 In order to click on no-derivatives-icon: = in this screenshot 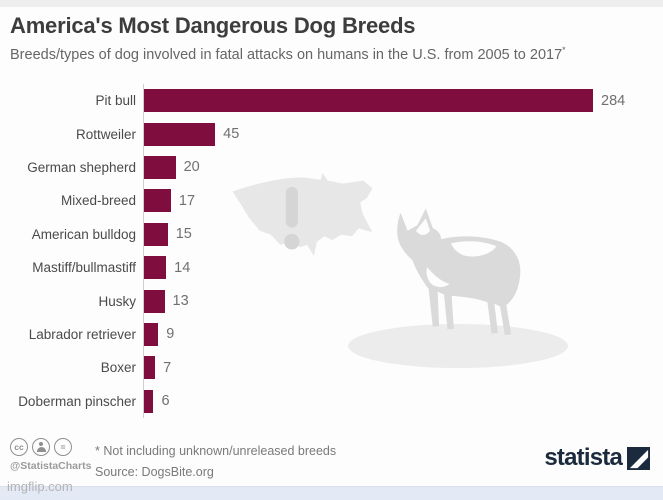, I will do `click(63, 447)`.